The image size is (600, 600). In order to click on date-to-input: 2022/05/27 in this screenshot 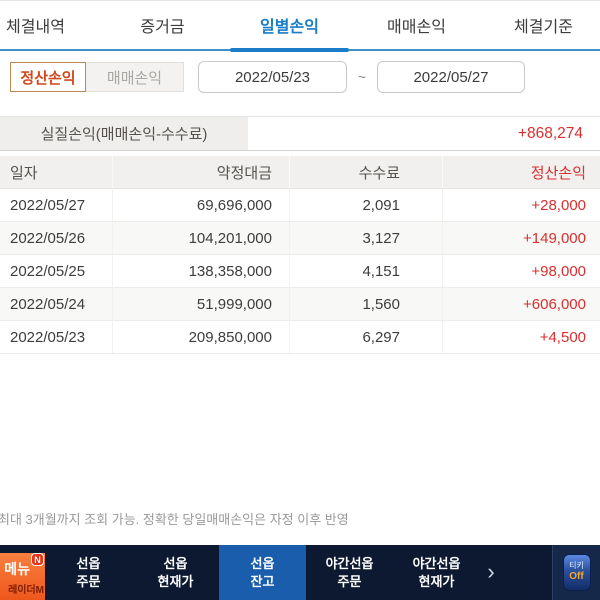, I will do `click(451, 77)`.